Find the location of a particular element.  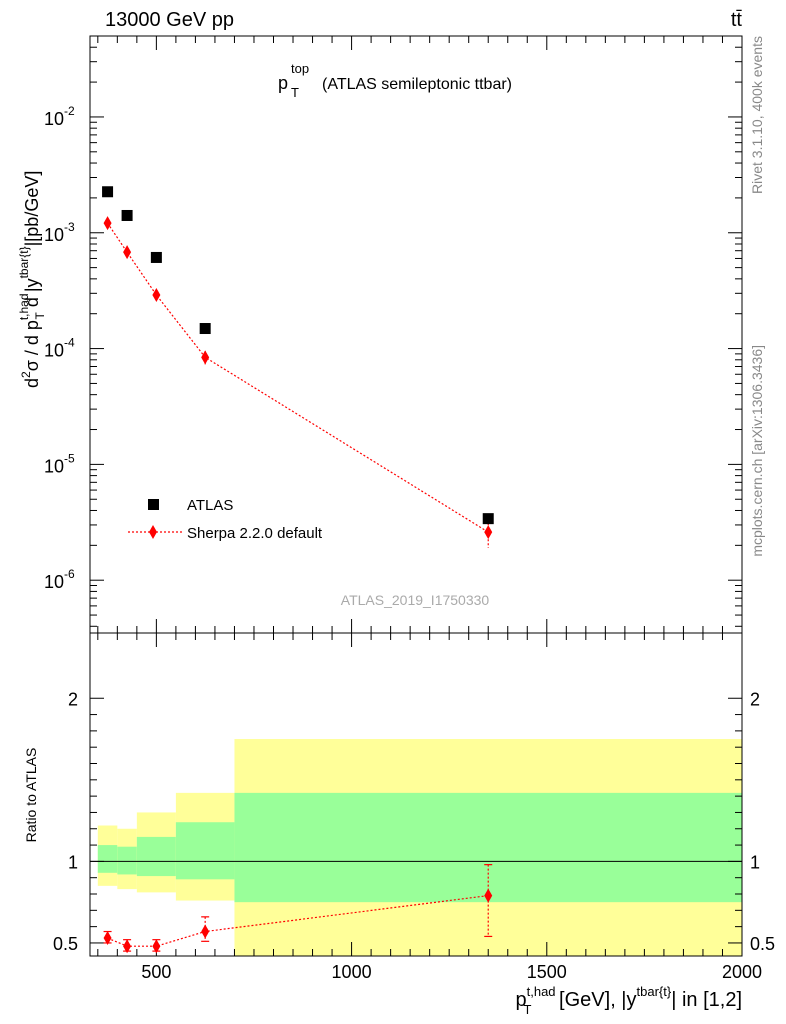

main-ylabel: d2σ / d pt,had T d |ytbar{t}|[pb/GeV] is located at coordinates (32, 279).